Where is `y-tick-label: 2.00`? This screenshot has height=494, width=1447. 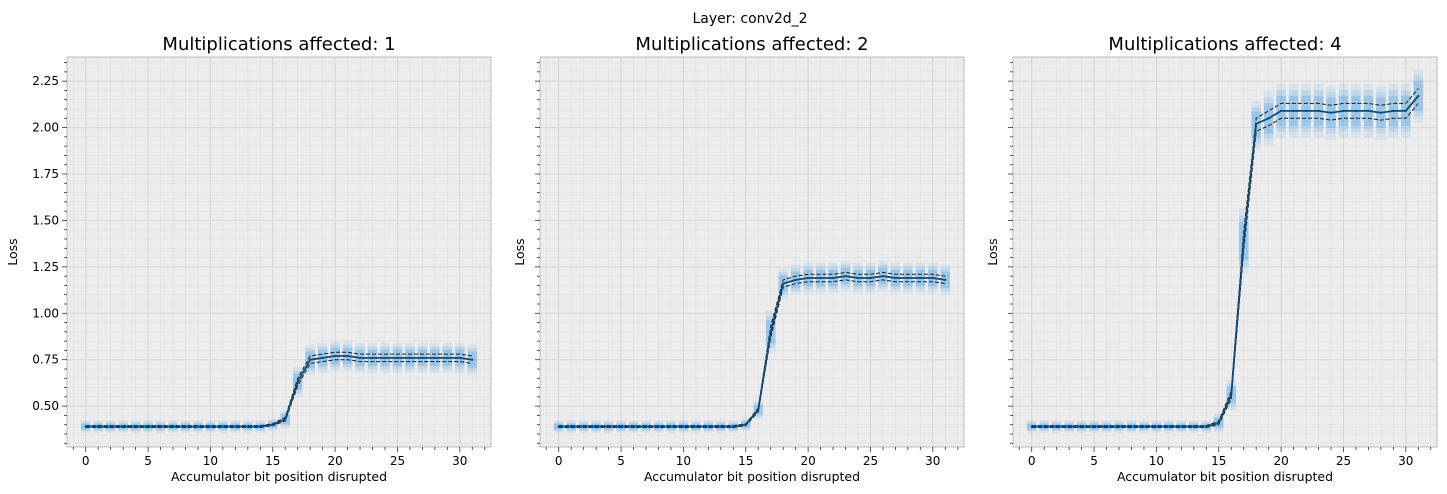
y-tick-label: 2.00 is located at coordinates (45, 128).